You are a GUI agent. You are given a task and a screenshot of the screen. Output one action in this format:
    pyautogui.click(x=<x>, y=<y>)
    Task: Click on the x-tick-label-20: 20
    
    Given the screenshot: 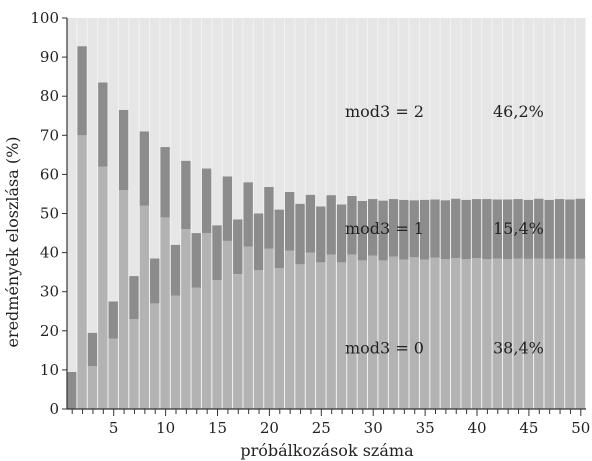 What is the action you would take?
    pyautogui.click(x=269, y=428)
    